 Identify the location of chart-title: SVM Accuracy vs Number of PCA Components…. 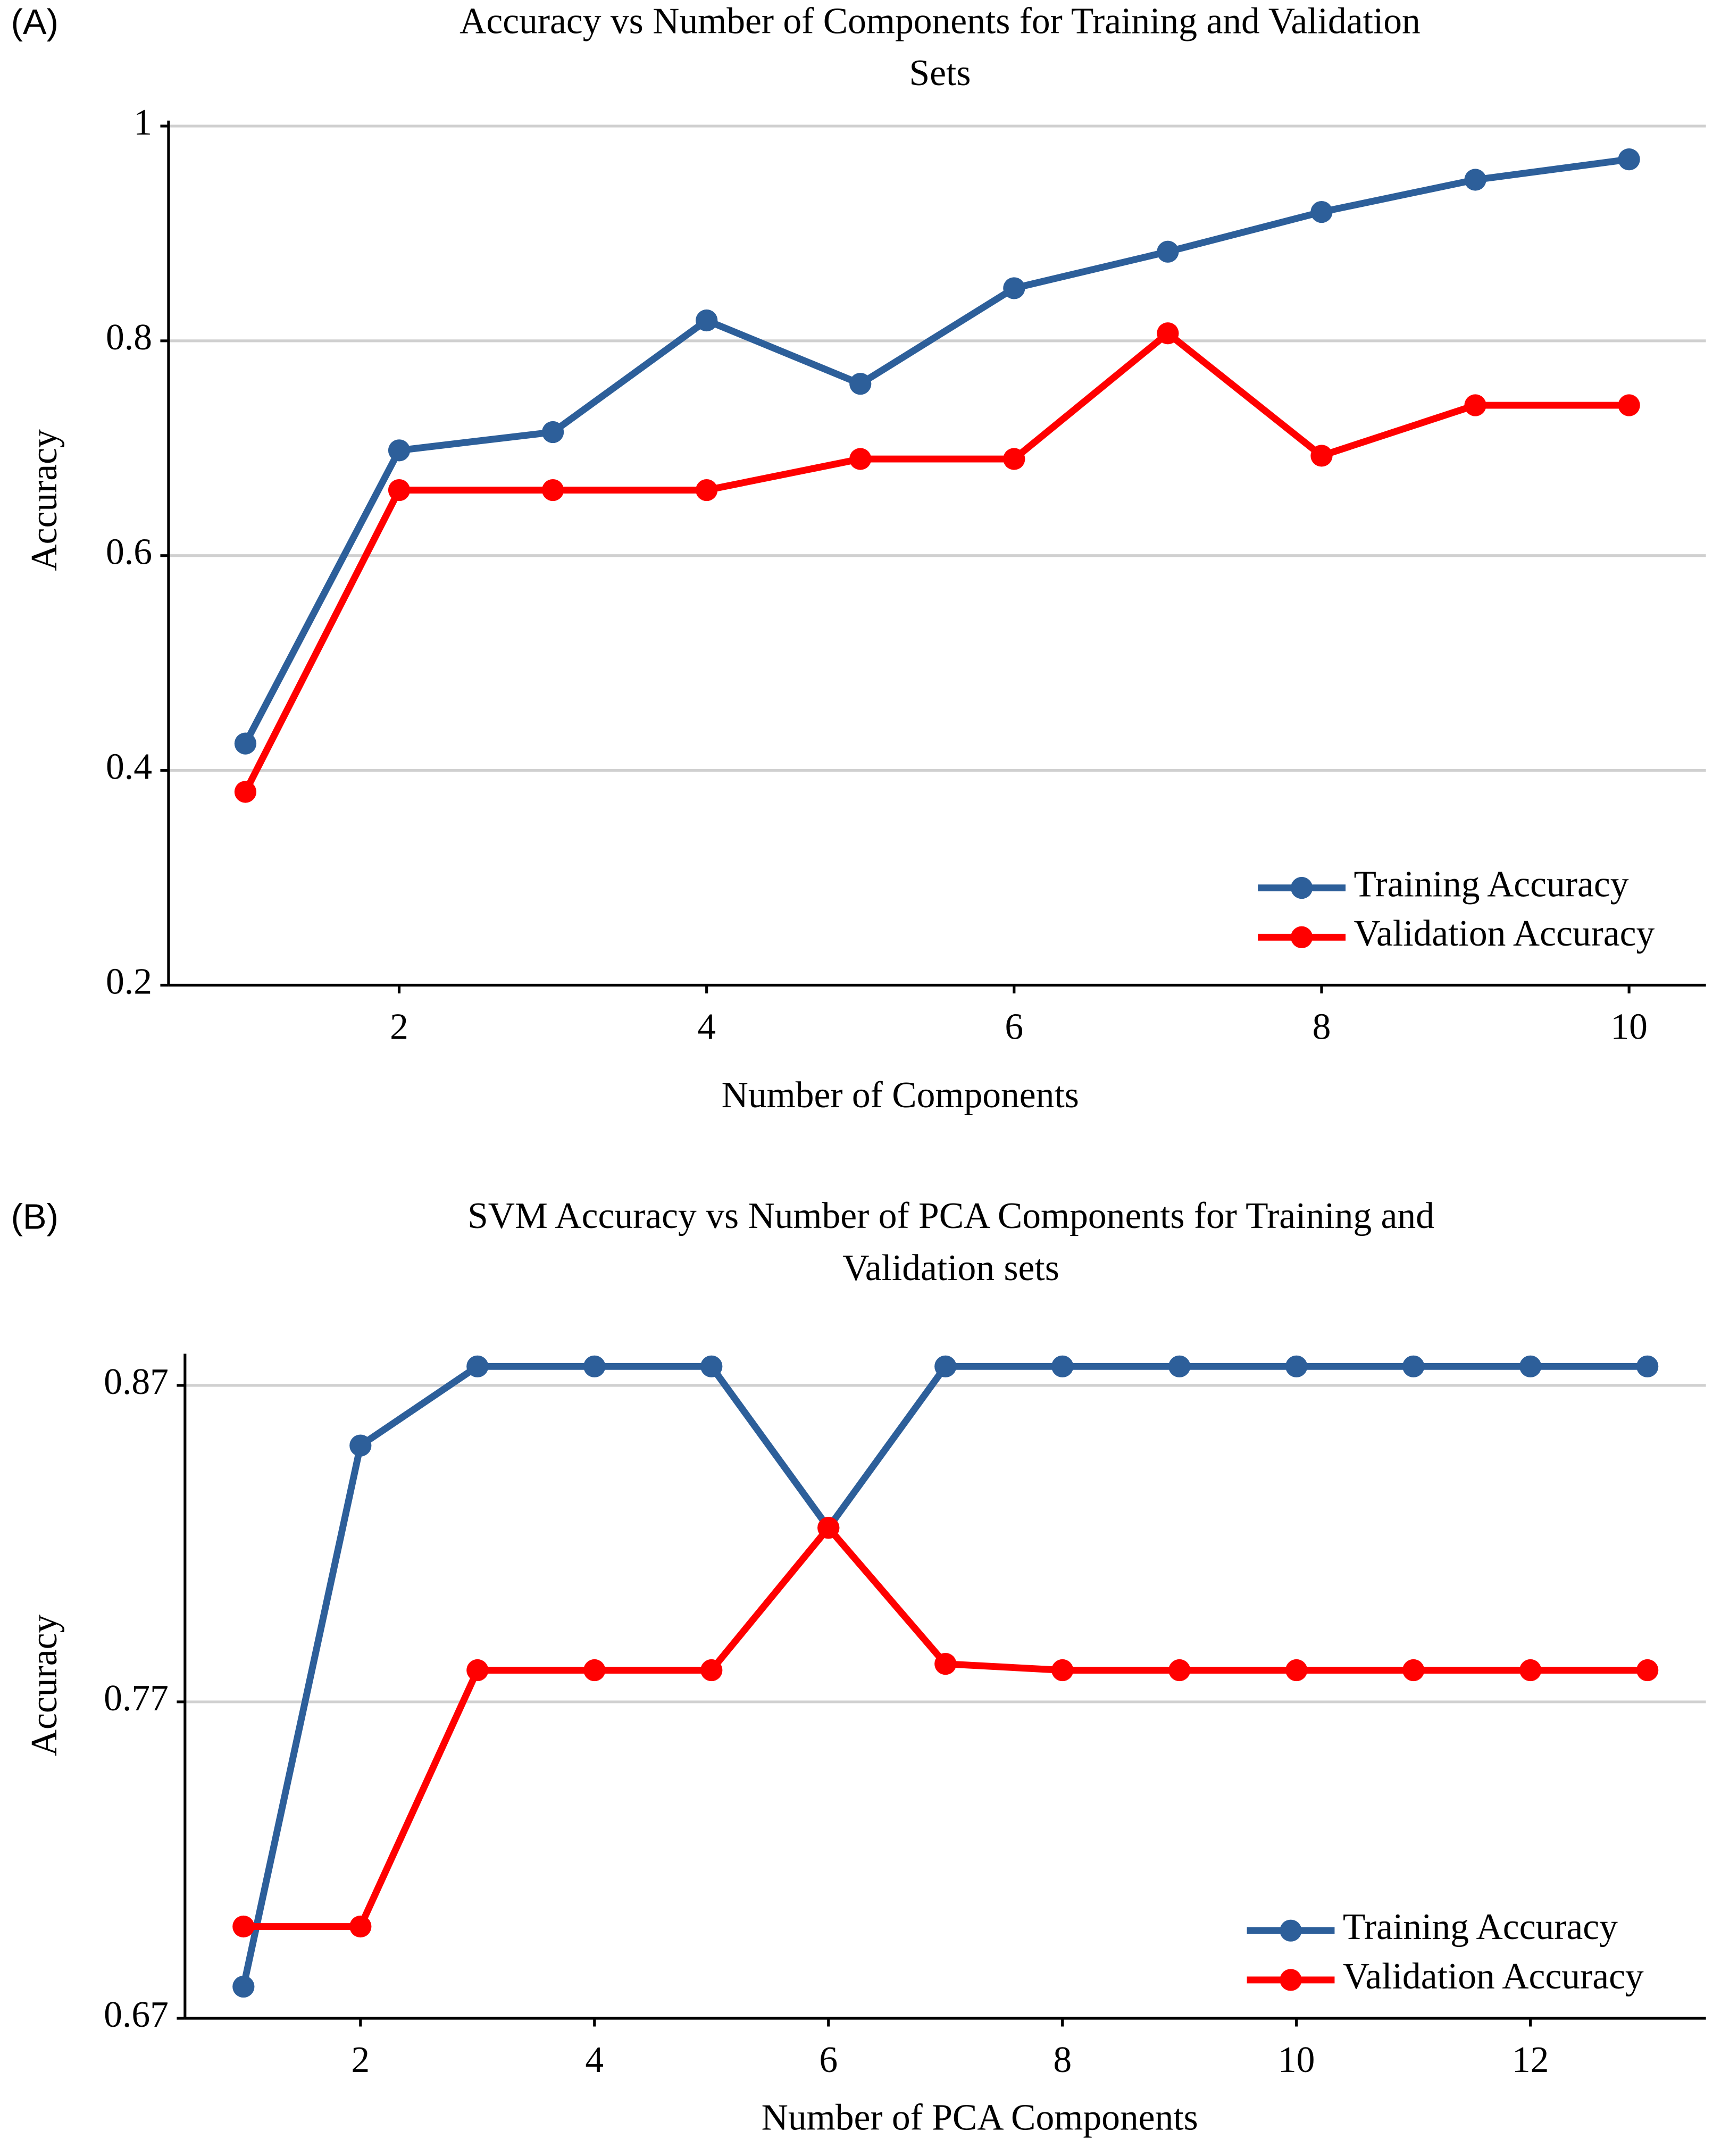
(950, 1216).